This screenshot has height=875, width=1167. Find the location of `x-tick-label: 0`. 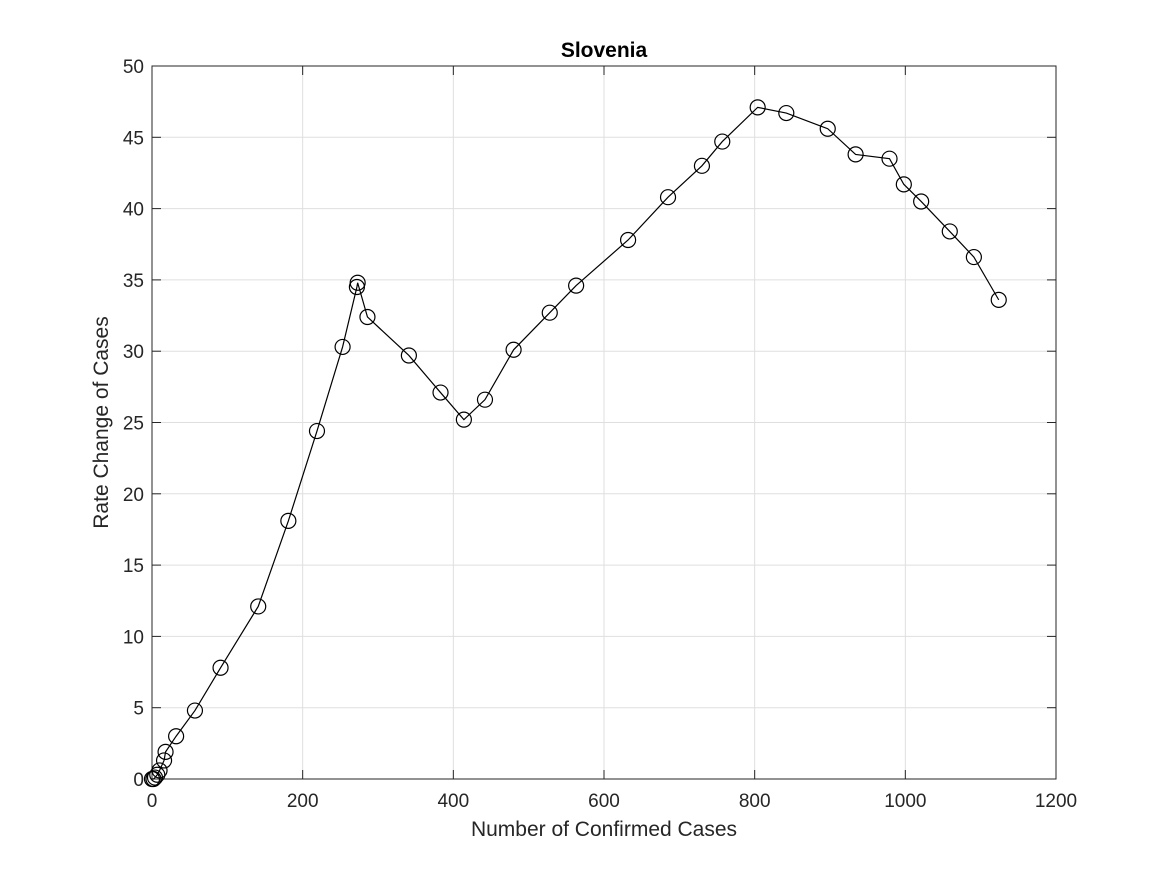

x-tick-label: 0 is located at coordinates (152, 801).